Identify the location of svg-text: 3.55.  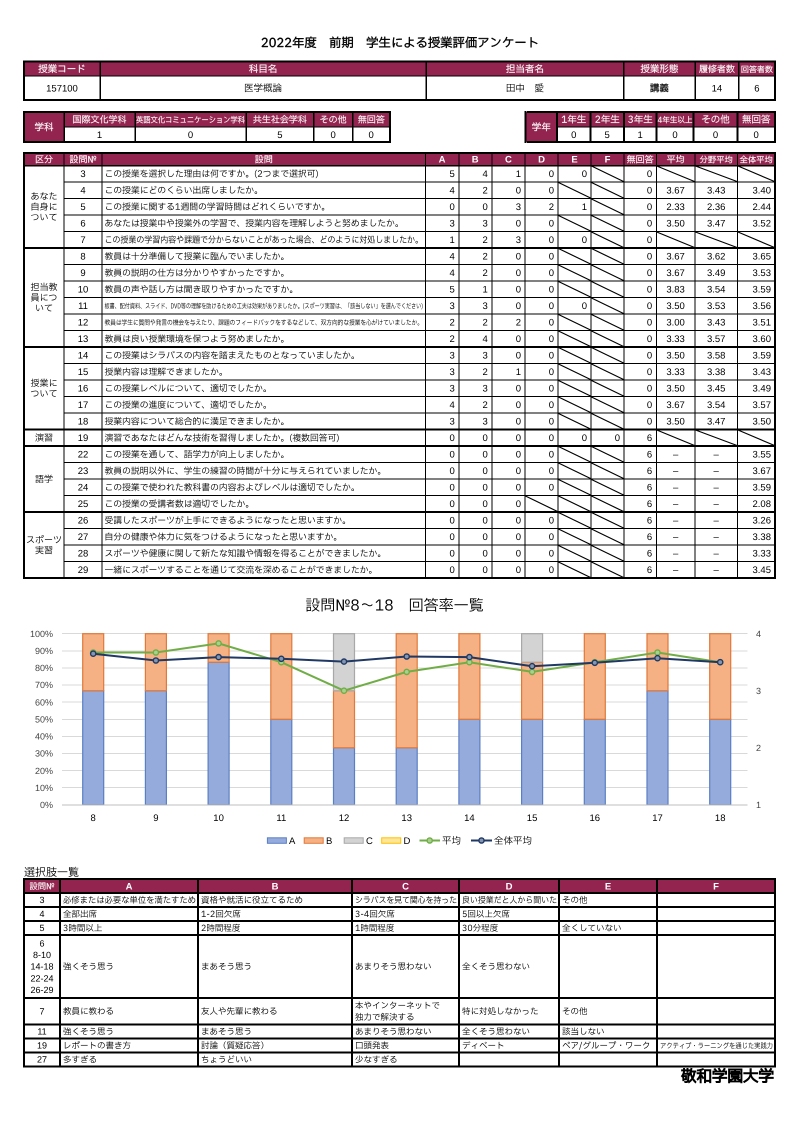
(762, 454).